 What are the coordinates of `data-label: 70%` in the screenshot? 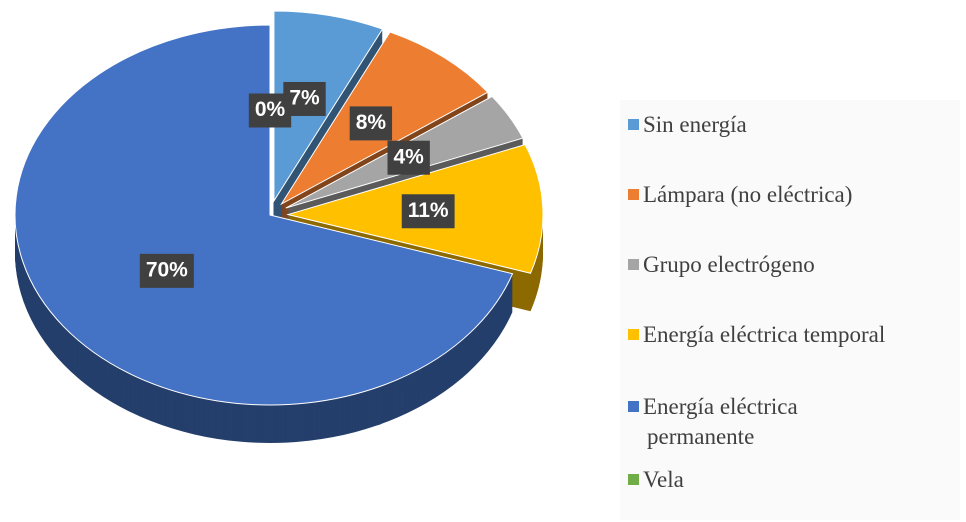 It's located at (166, 270).